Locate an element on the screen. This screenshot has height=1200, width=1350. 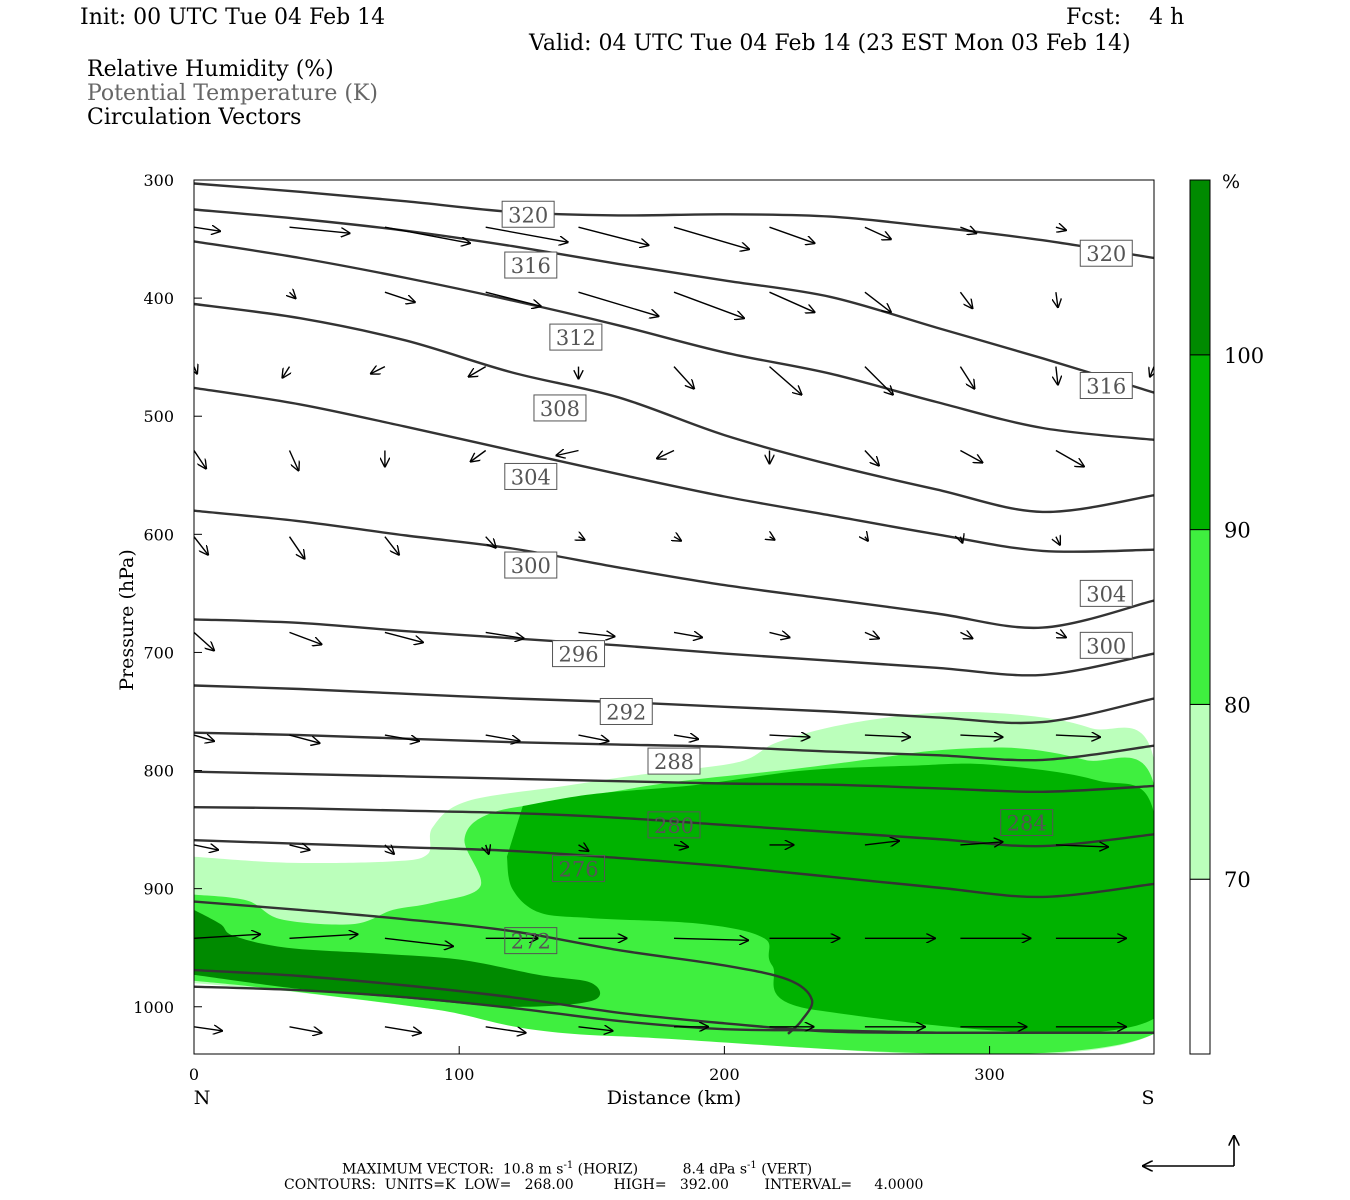
colorbar-tick-label: 80 is located at coordinates (1237, 705).